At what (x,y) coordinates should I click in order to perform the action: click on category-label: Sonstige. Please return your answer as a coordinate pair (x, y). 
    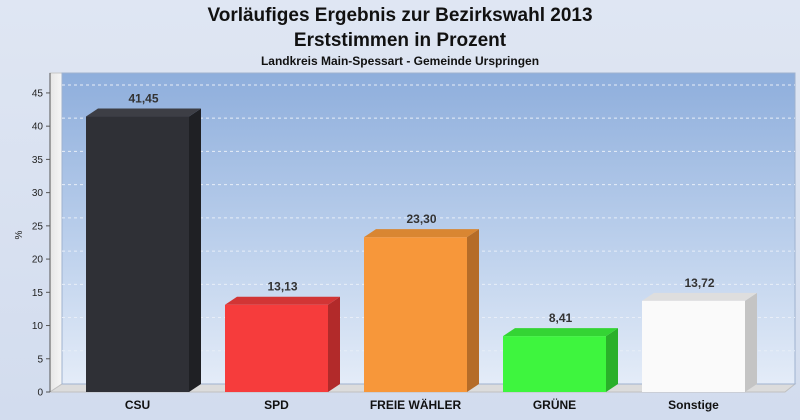
    Looking at the image, I should click on (693, 405).